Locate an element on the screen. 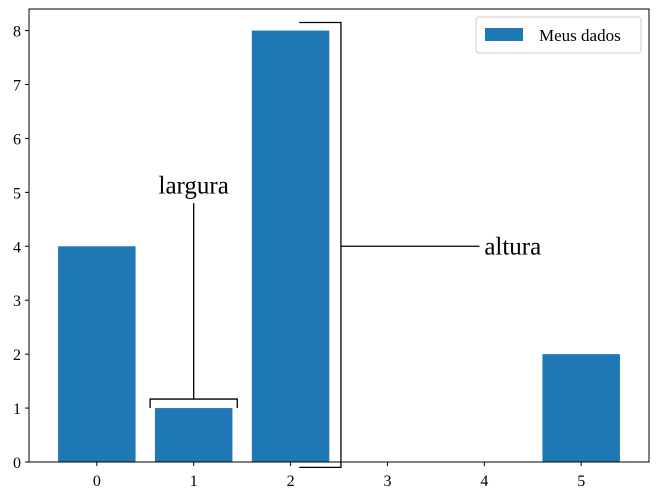 The width and height of the screenshot is (659, 500). y-tick-label: 7 is located at coordinates (17, 86).